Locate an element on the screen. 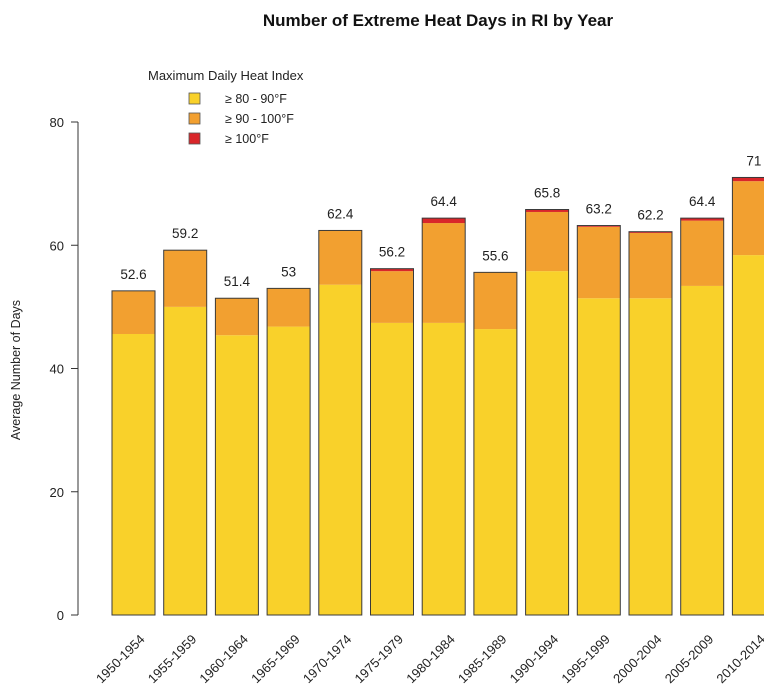  y-tick-label: 40 is located at coordinates (57, 369).